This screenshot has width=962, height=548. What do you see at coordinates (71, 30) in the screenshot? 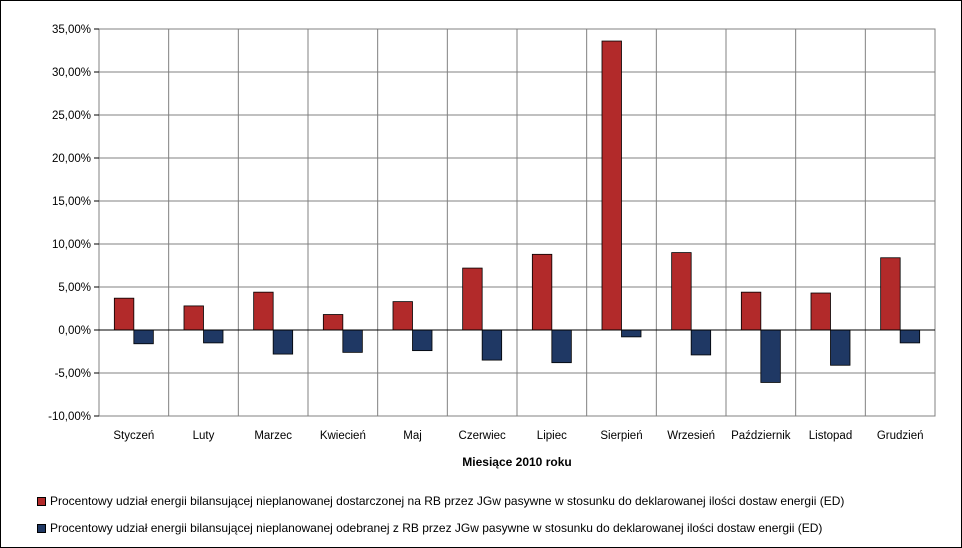
I see `y-tick-label: 35,00%` at bounding box center [71, 30].